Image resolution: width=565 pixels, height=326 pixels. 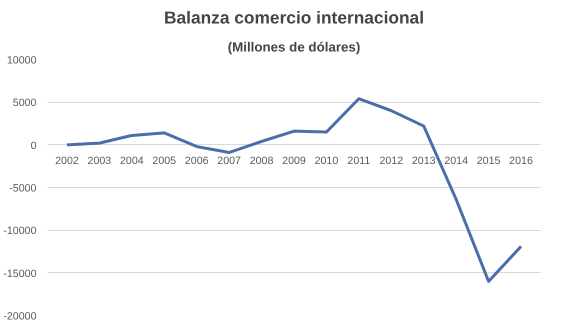 What do you see at coordinates (21, 60) in the screenshot?
I see `y-tick-label: 10000` at bounding box center [21, 60].